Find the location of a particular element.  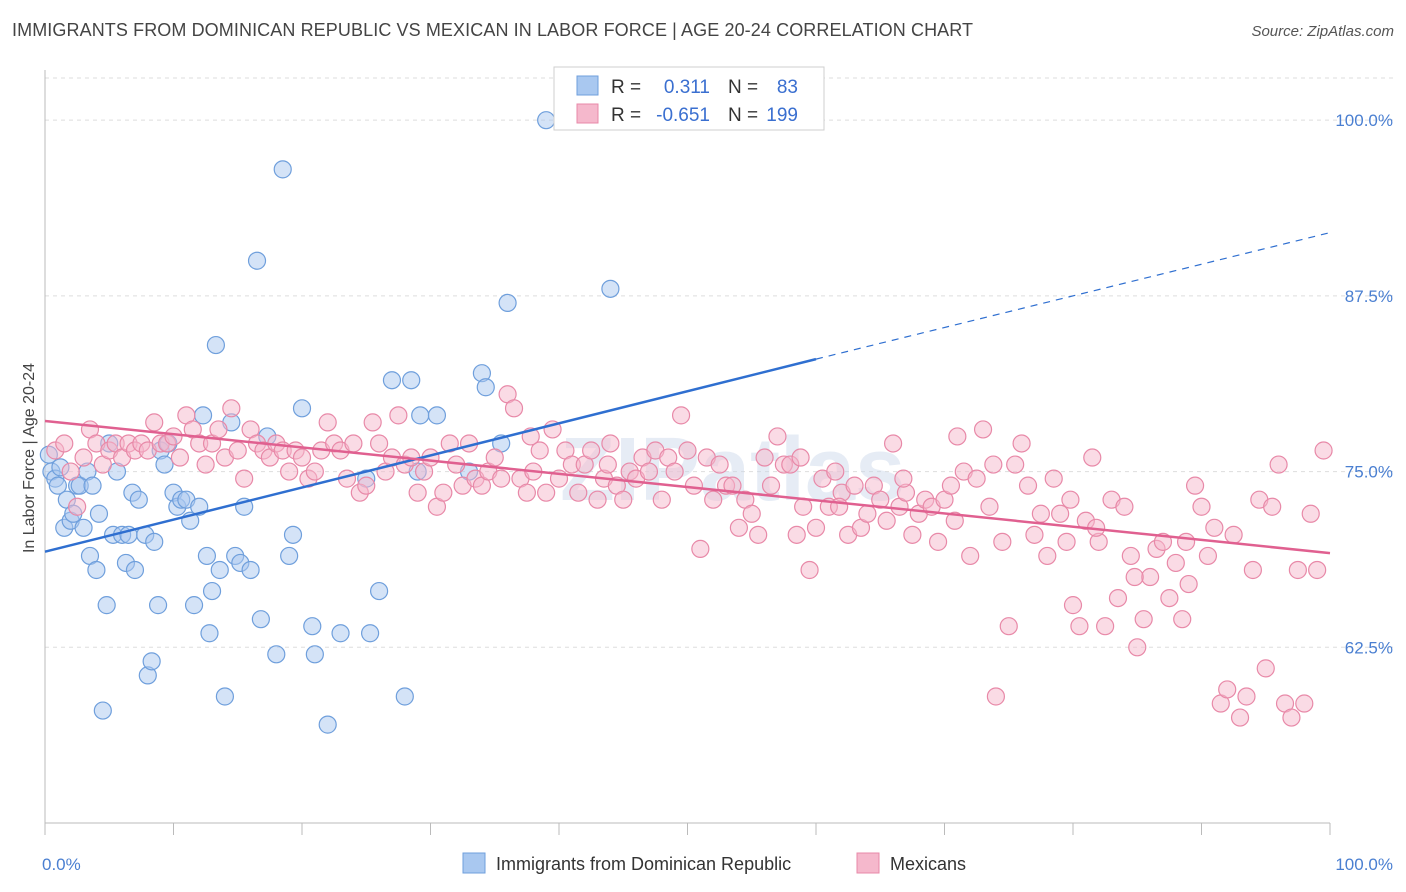

legend-r-value-1: 0.311 is located at coordinates (687, 87).